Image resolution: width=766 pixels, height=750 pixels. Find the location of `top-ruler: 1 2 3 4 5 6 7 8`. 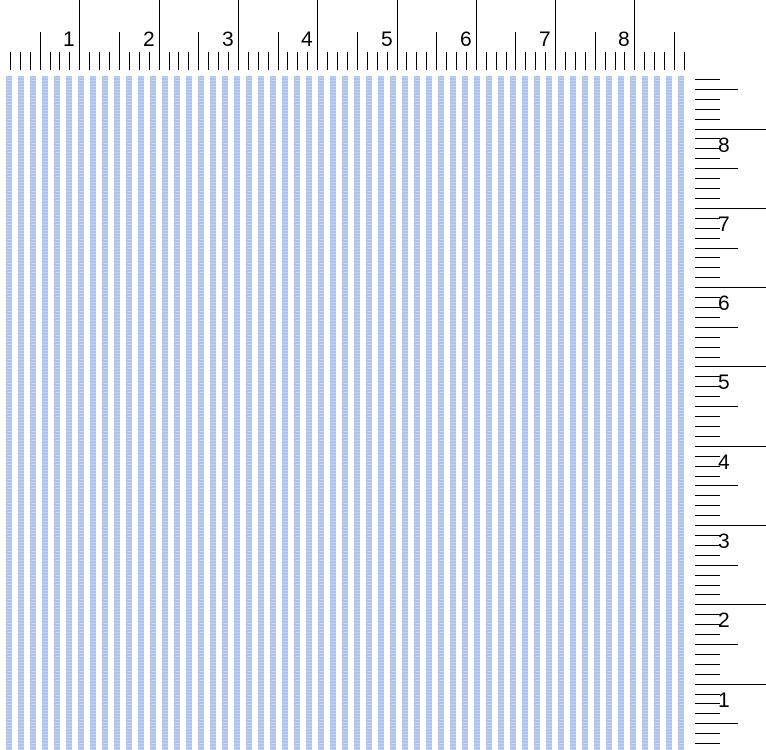

top-ruler: 1 2 3 4 5 6 7 8 is located at coordinates (345, 38).